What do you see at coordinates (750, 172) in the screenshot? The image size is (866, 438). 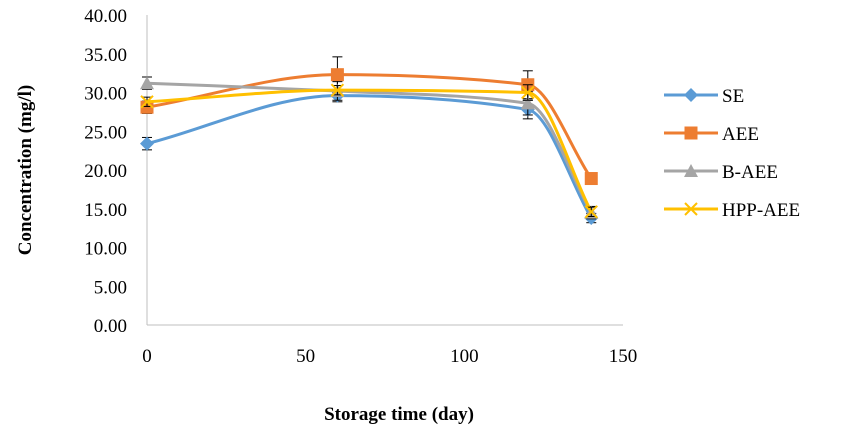 I see `legend-label: B-AEE` at bounding box center [750, 172].